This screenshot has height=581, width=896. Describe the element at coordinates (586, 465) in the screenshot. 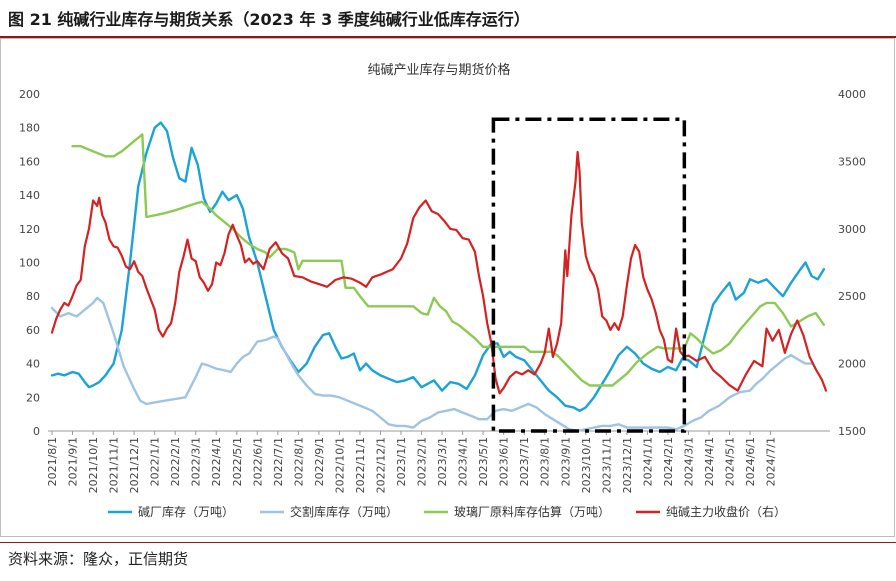

I see `x-tick-label: 2023/10/1` at that location.